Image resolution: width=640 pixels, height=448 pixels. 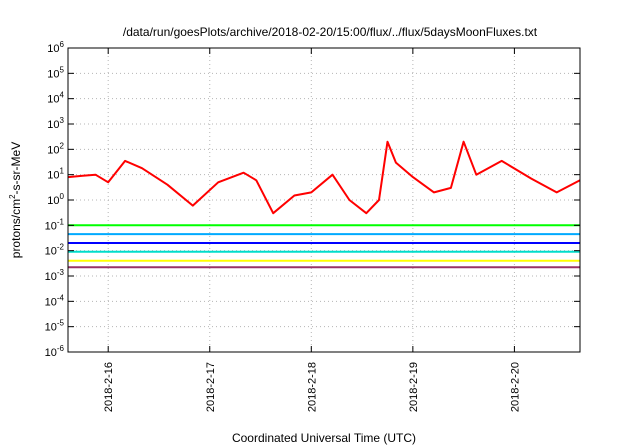 What do you see at coordinates (16, 228) in the screenshot?
I see `y-axis-label-prefix: protons/cm` at bounding box center [16, 228].